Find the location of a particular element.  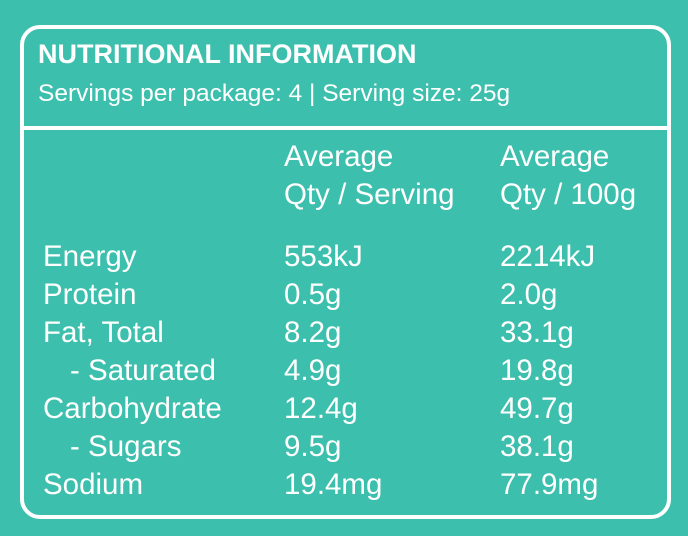

row-label: Energy is located at coordinates (90, 256).